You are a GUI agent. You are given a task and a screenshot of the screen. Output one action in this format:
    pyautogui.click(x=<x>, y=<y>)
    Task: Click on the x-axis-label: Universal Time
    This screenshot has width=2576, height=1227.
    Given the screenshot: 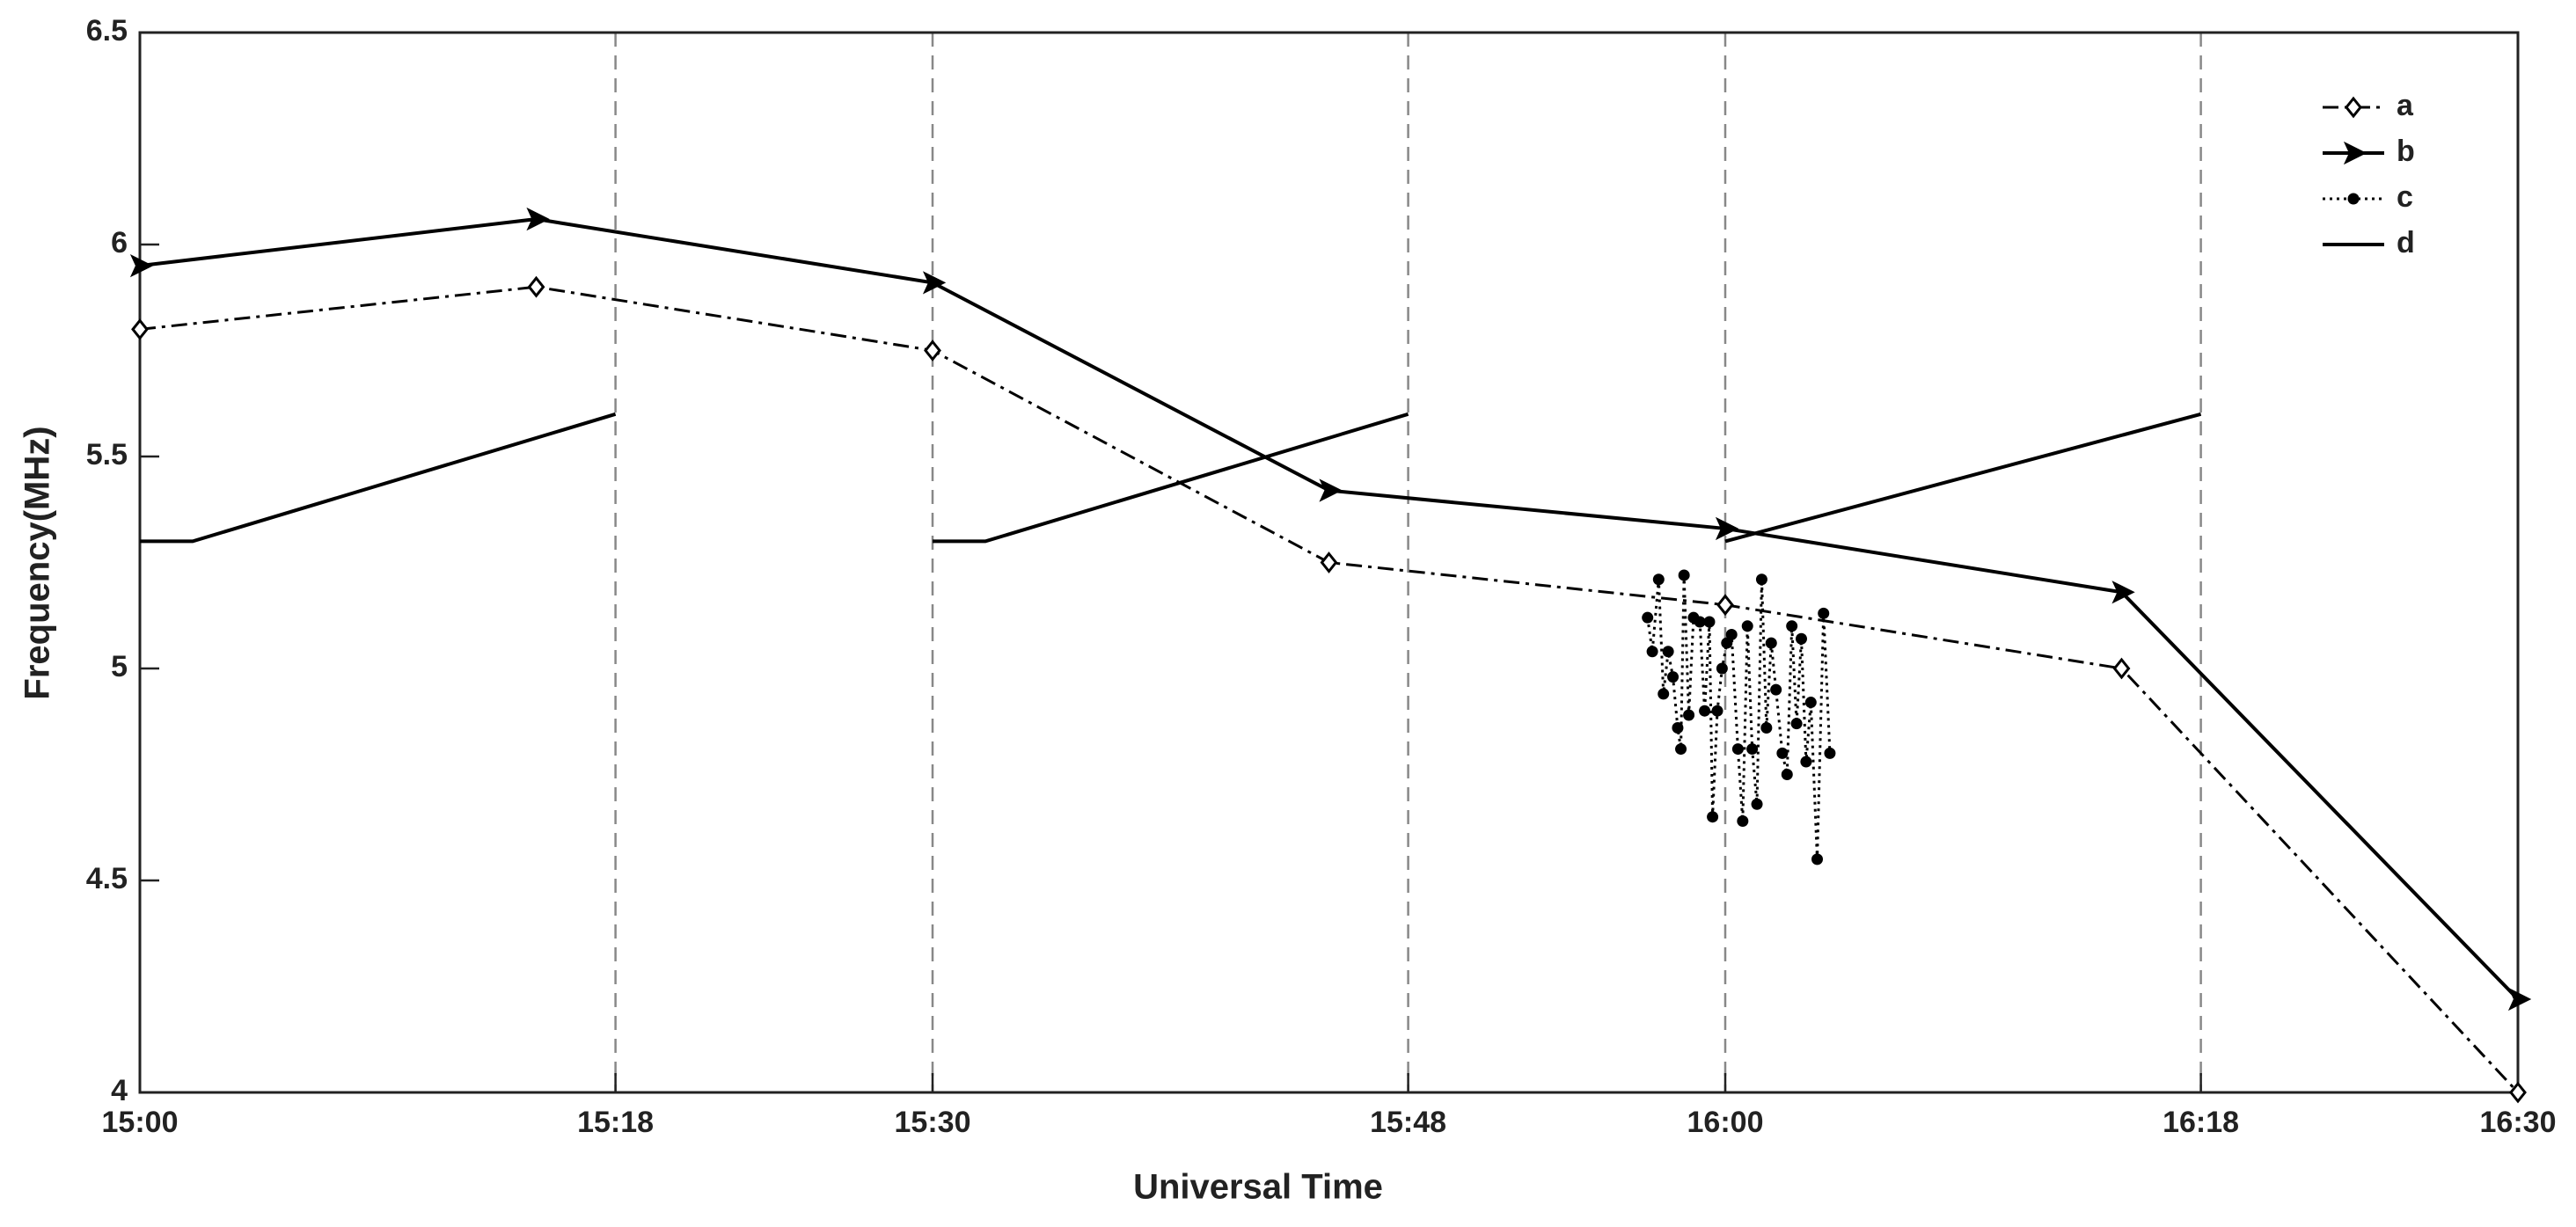 What is the action you would take?
    pyautogui.click(x=1258, y=1187)
    